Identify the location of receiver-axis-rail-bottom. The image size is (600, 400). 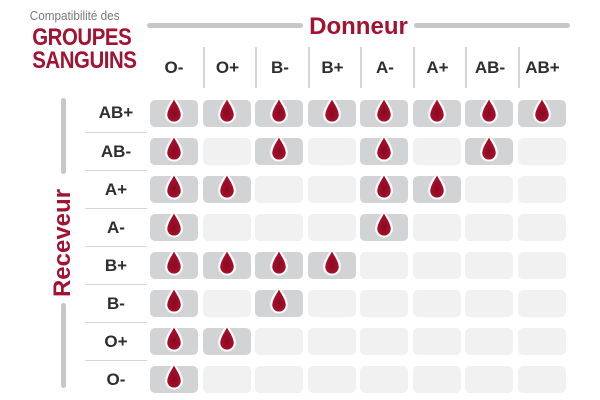
(63, 345).